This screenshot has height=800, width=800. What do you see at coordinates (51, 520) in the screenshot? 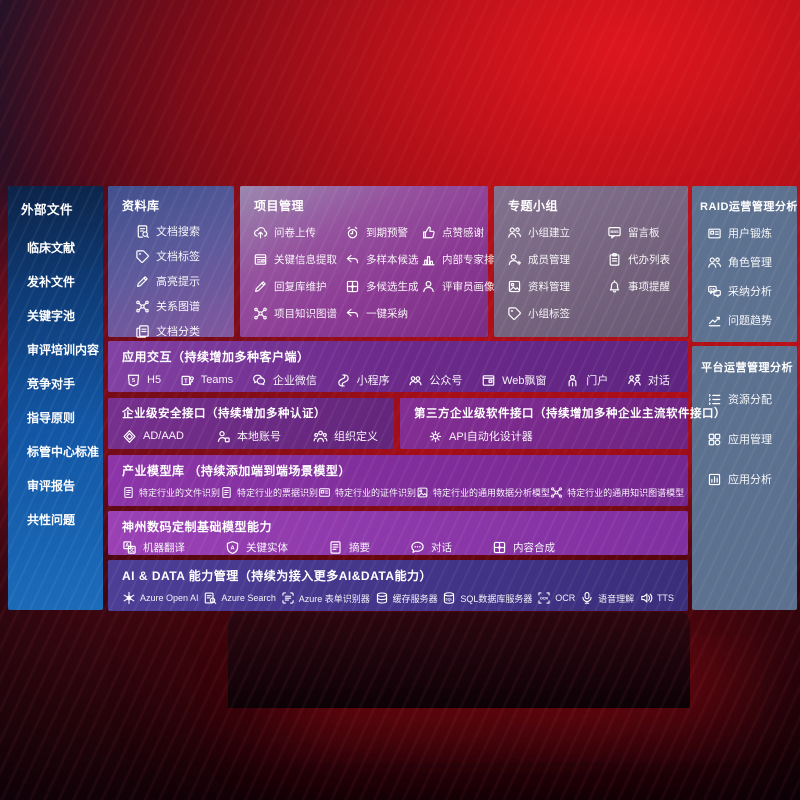
I see `sidebar-item: 共性问题` at bounding box center [51, 520].